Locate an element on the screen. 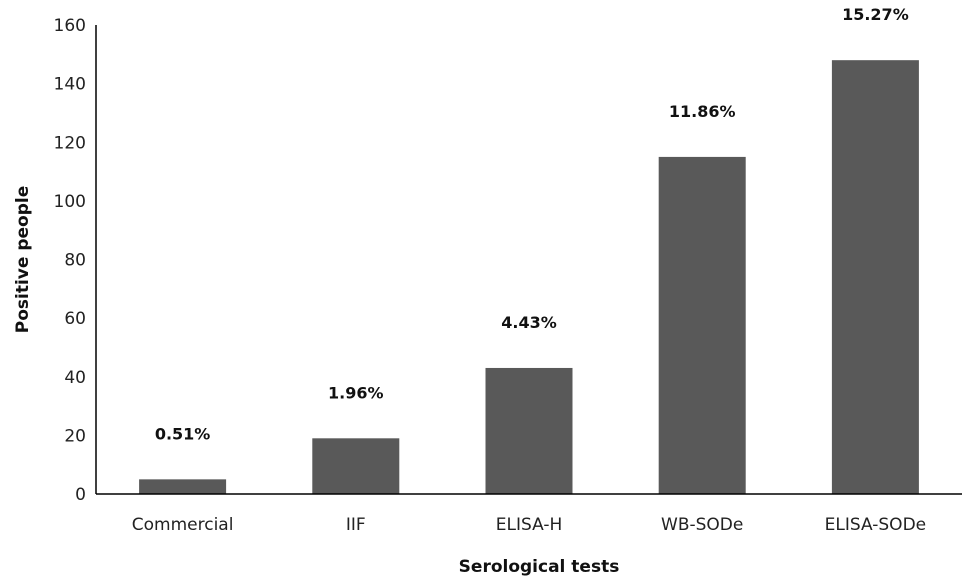 Image resolution: width=970 pixels, height=578 pixels. x-tick-label: ELISA-SODe is located at coordinates (875, 525).